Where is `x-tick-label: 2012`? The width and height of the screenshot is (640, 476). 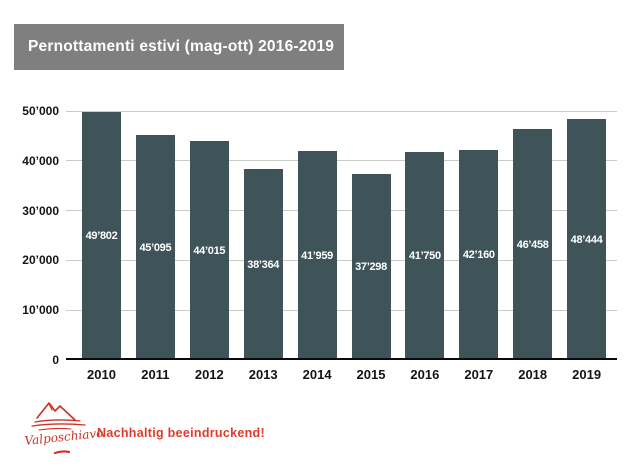 x-tick-label: 2012 is located at coordinates (209, 374).